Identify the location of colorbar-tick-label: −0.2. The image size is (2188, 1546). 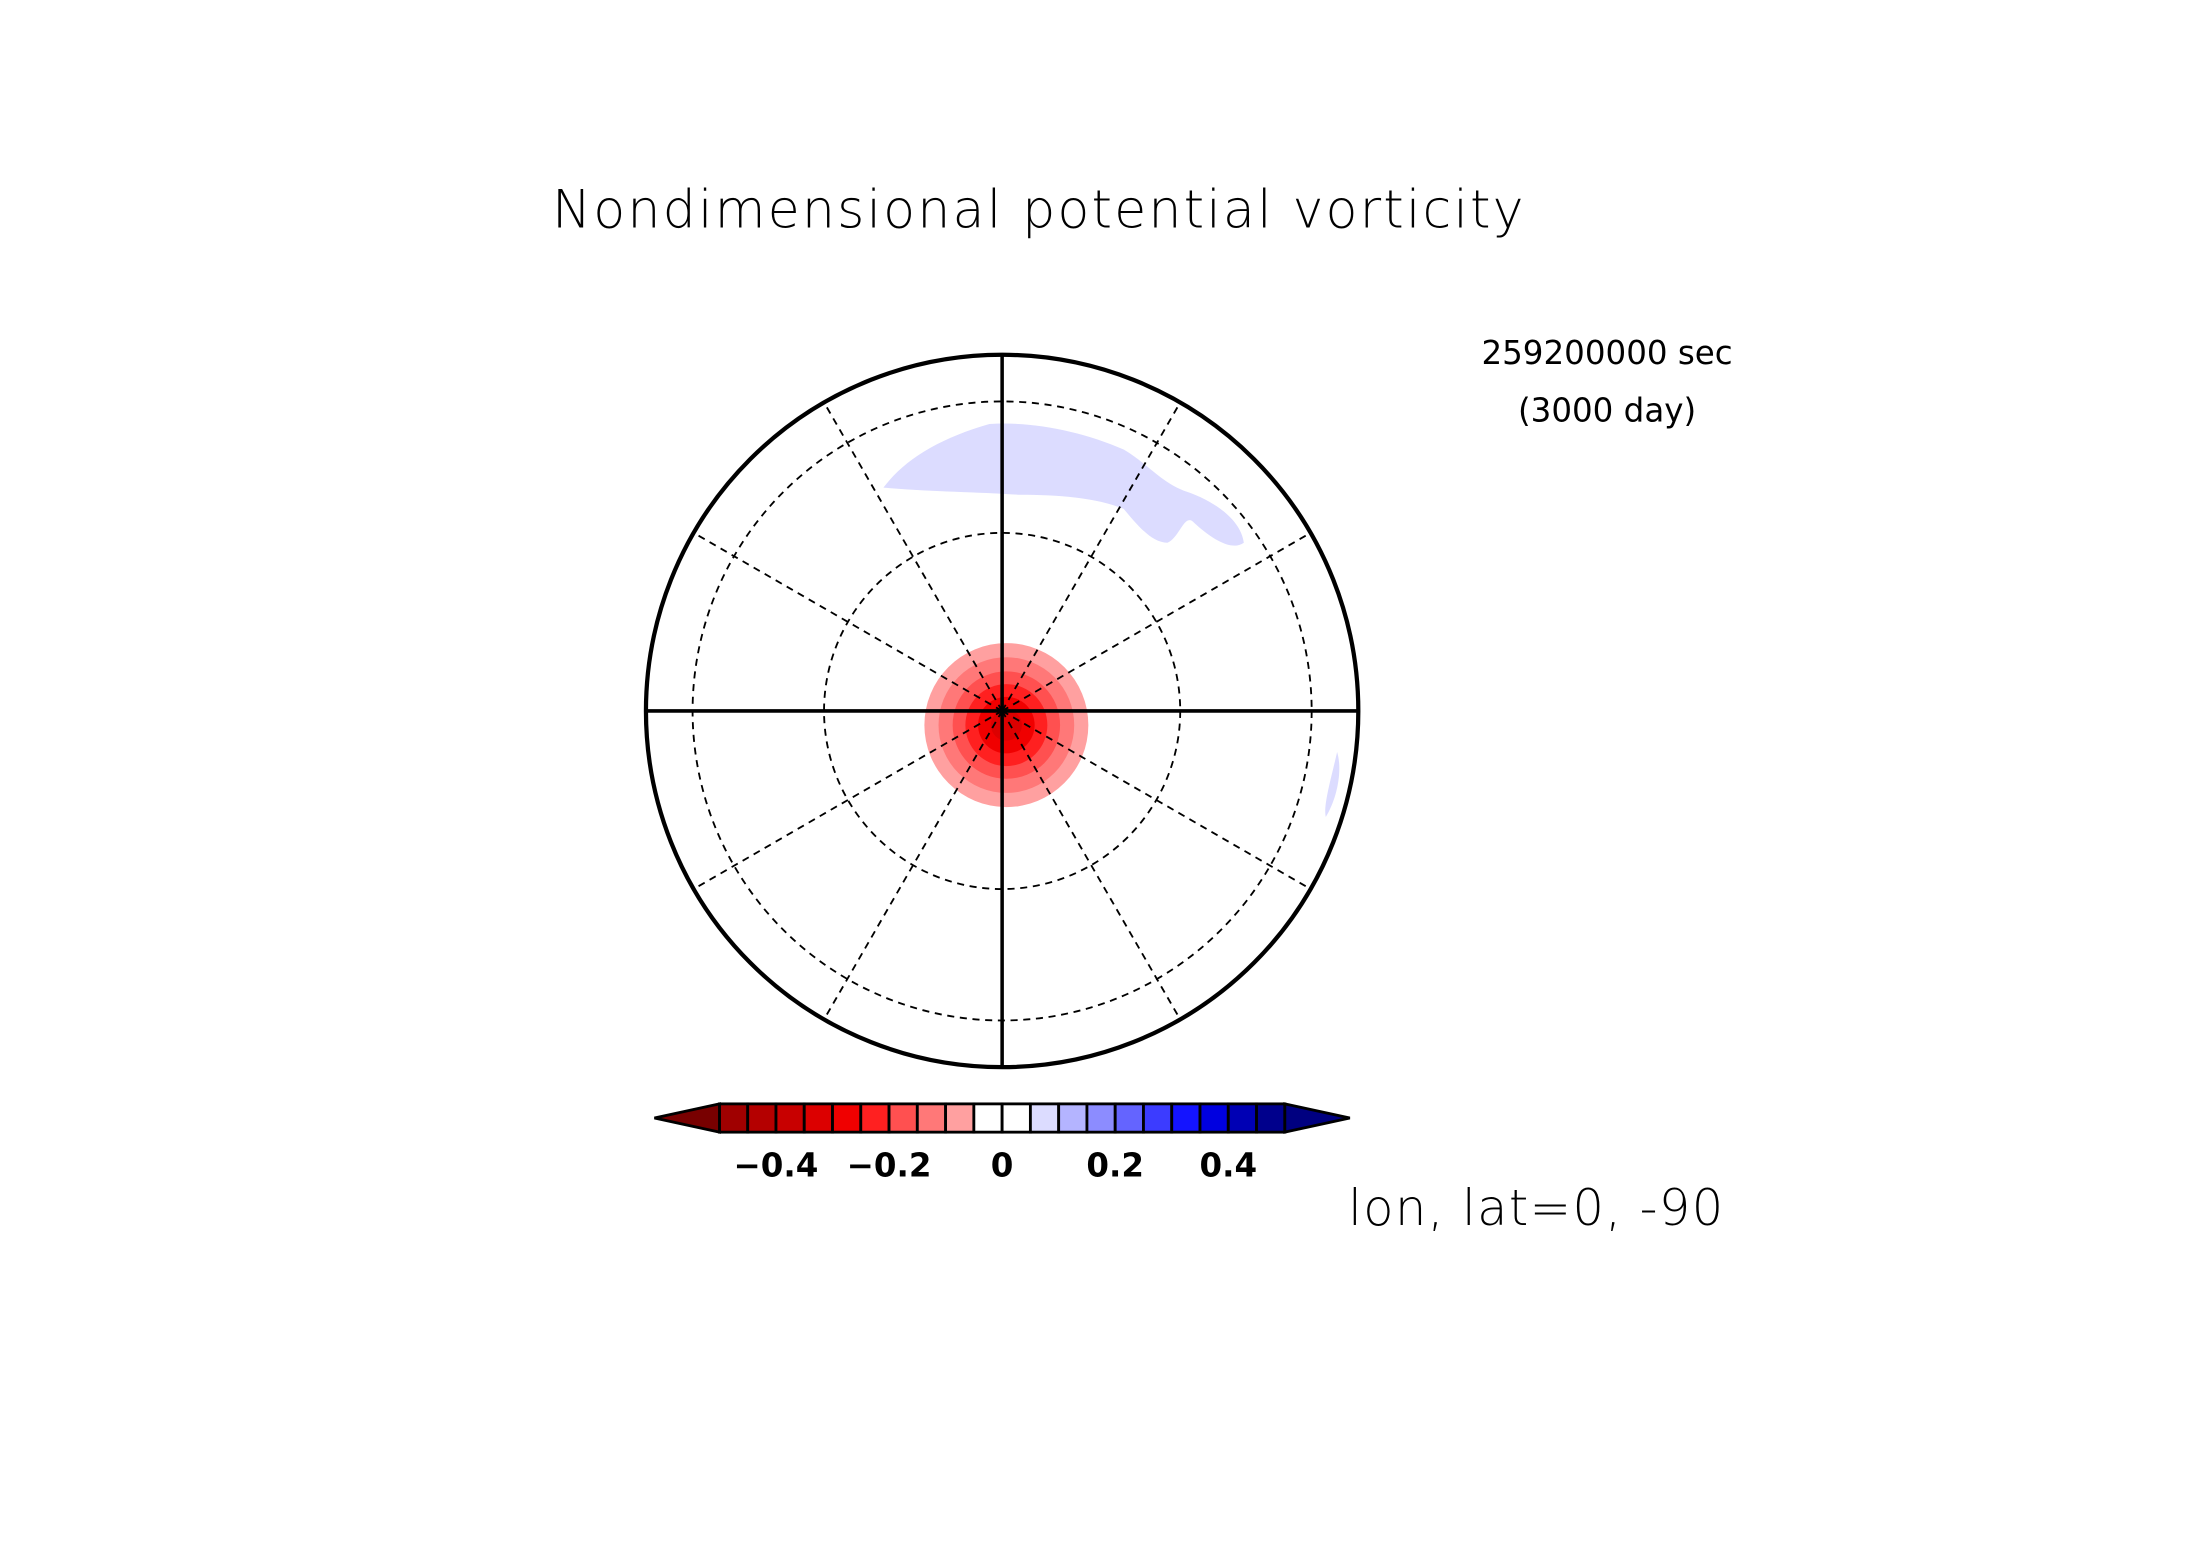
(889, 1165).